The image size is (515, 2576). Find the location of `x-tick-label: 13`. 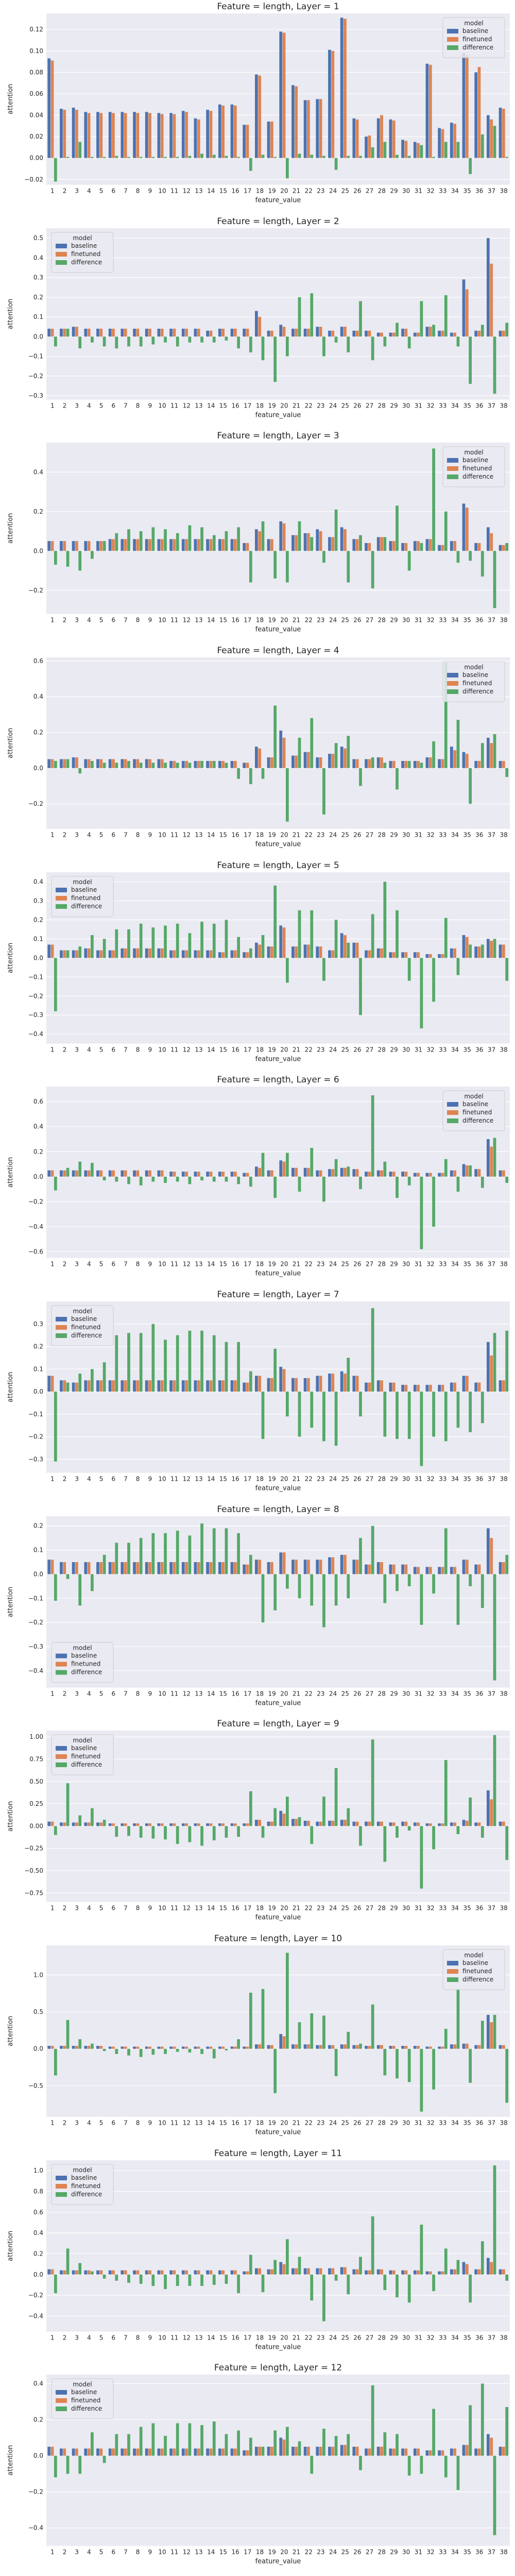

x-tick-label: 13 is located at coordinates (199, 620).